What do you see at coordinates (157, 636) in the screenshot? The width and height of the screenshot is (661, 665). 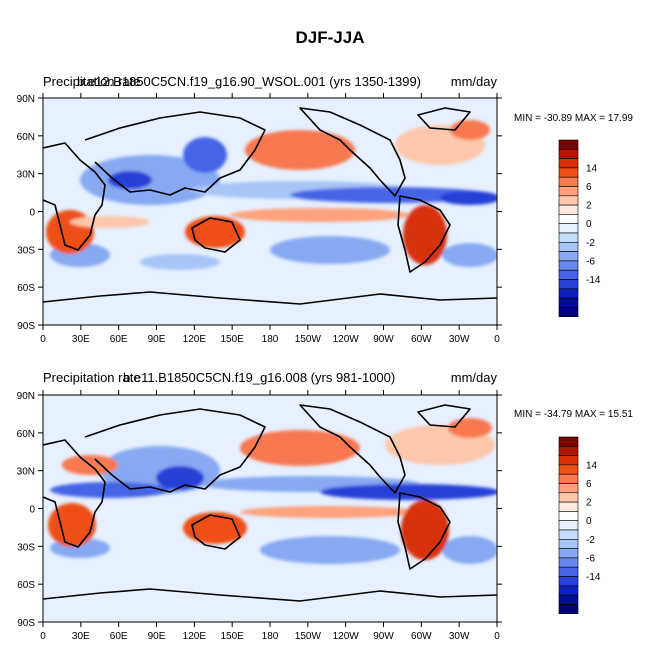 I see `x-tick-label: 90E` at bounding box center [157, 636].